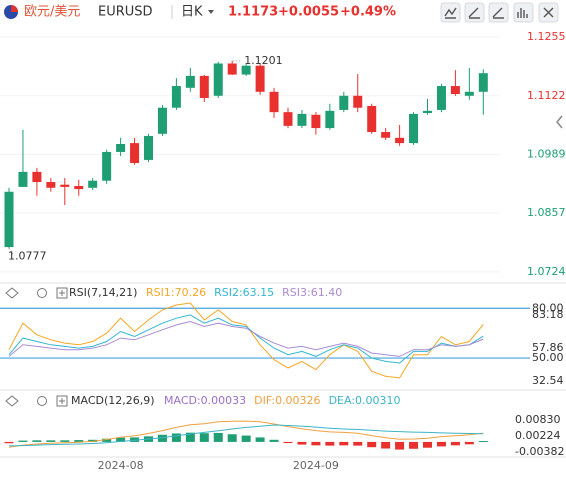 The height and width of the screenshot is (478, 566). Describe the element at coordinates (211, 12) in the screenshot. I see `dropdown-arrow` at that location.